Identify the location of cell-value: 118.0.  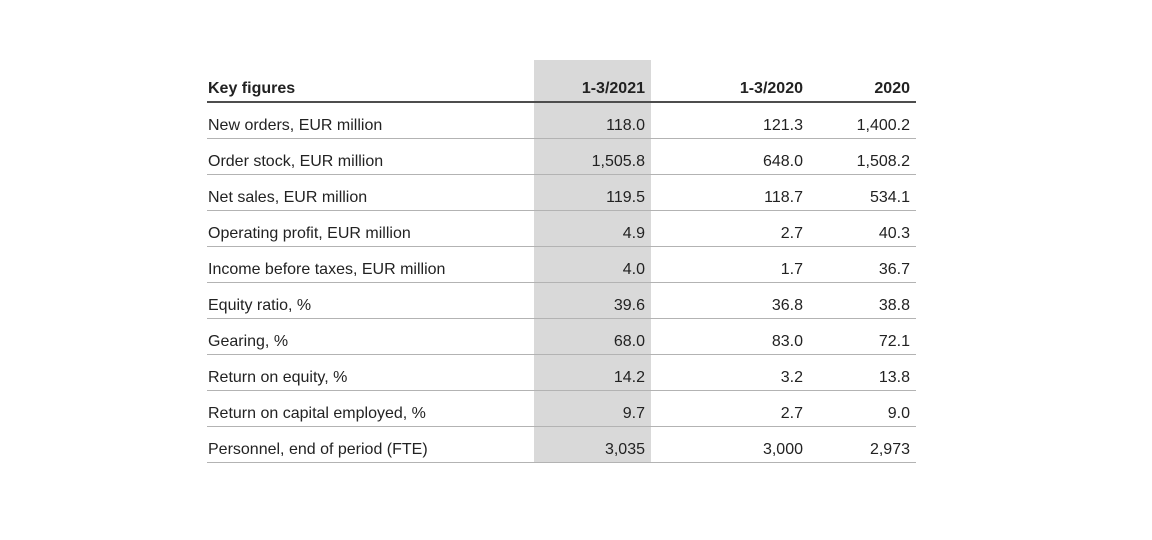
(592, 120).